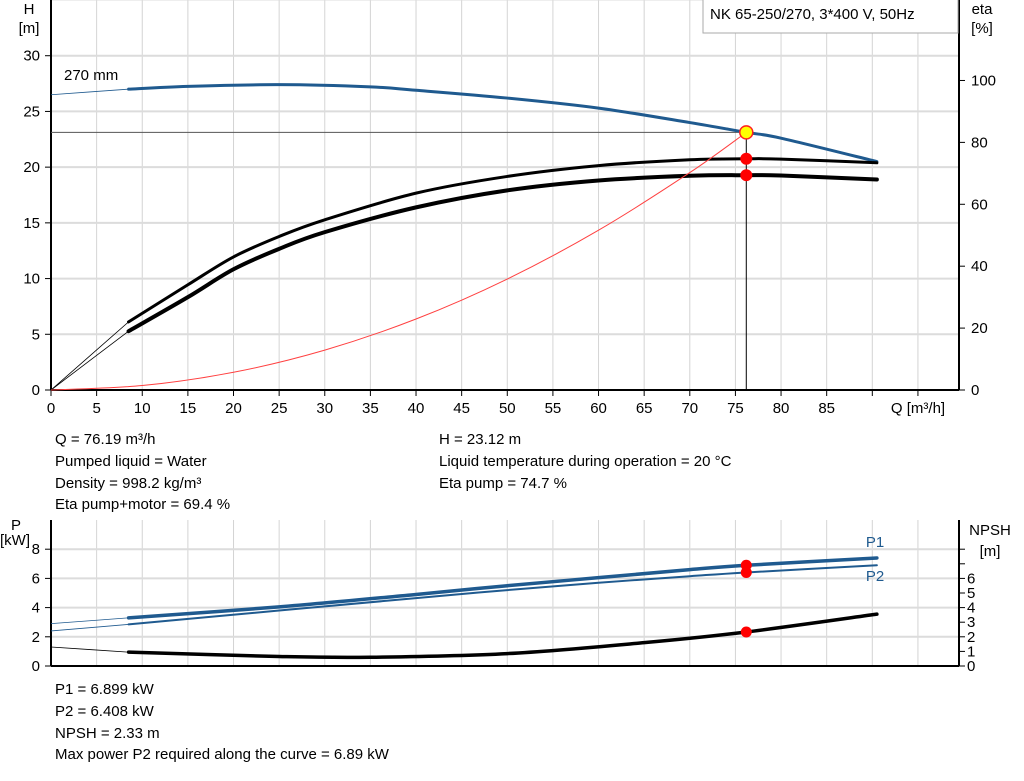  What do you see at coordinates (971, 622) in the screenshot?
I see `y-tick-label-right: 3` at bounding box center [971, 622].